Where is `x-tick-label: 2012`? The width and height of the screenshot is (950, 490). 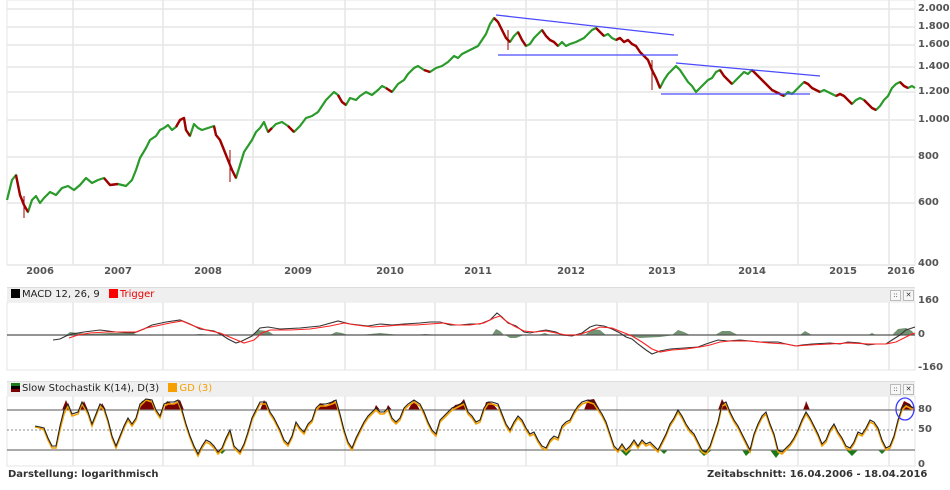 x-tick-label: 2012 is located at coordinates (571, 271).